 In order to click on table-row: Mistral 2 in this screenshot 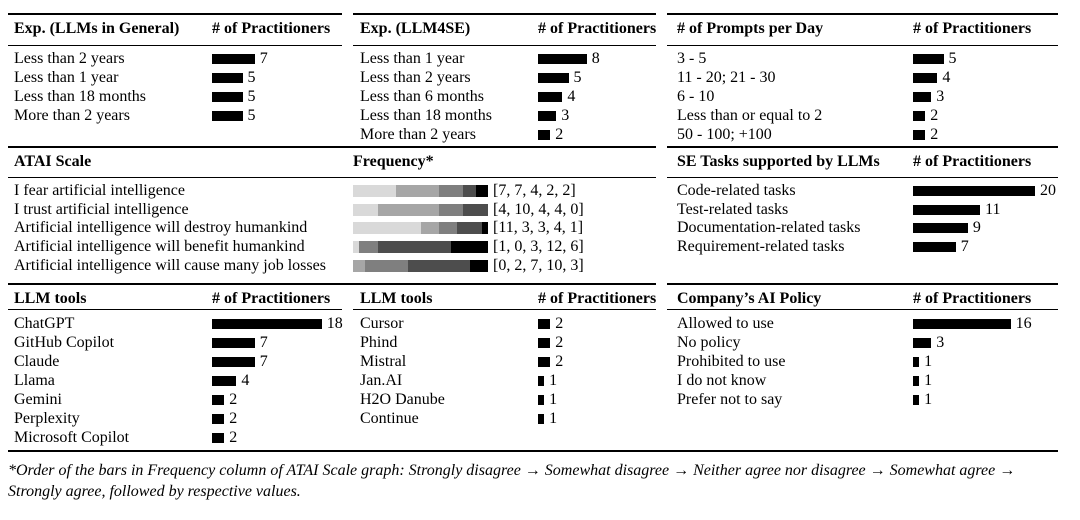, I will do `click(504, 361)`.